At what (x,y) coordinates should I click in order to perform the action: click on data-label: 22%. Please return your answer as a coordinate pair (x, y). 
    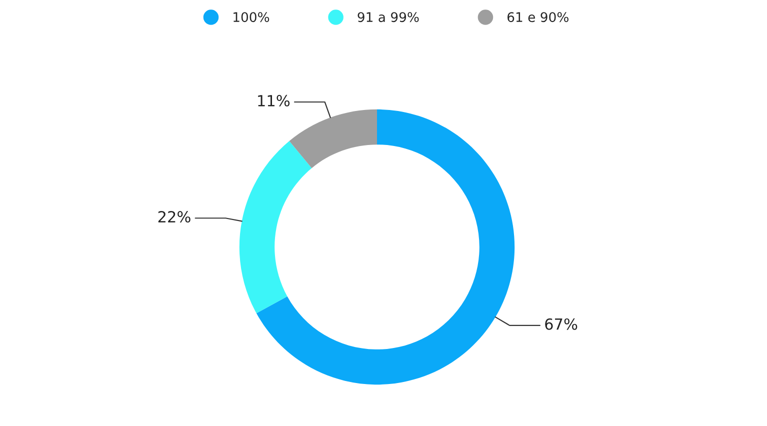
    Looking at the image, I should click on (174, 217).